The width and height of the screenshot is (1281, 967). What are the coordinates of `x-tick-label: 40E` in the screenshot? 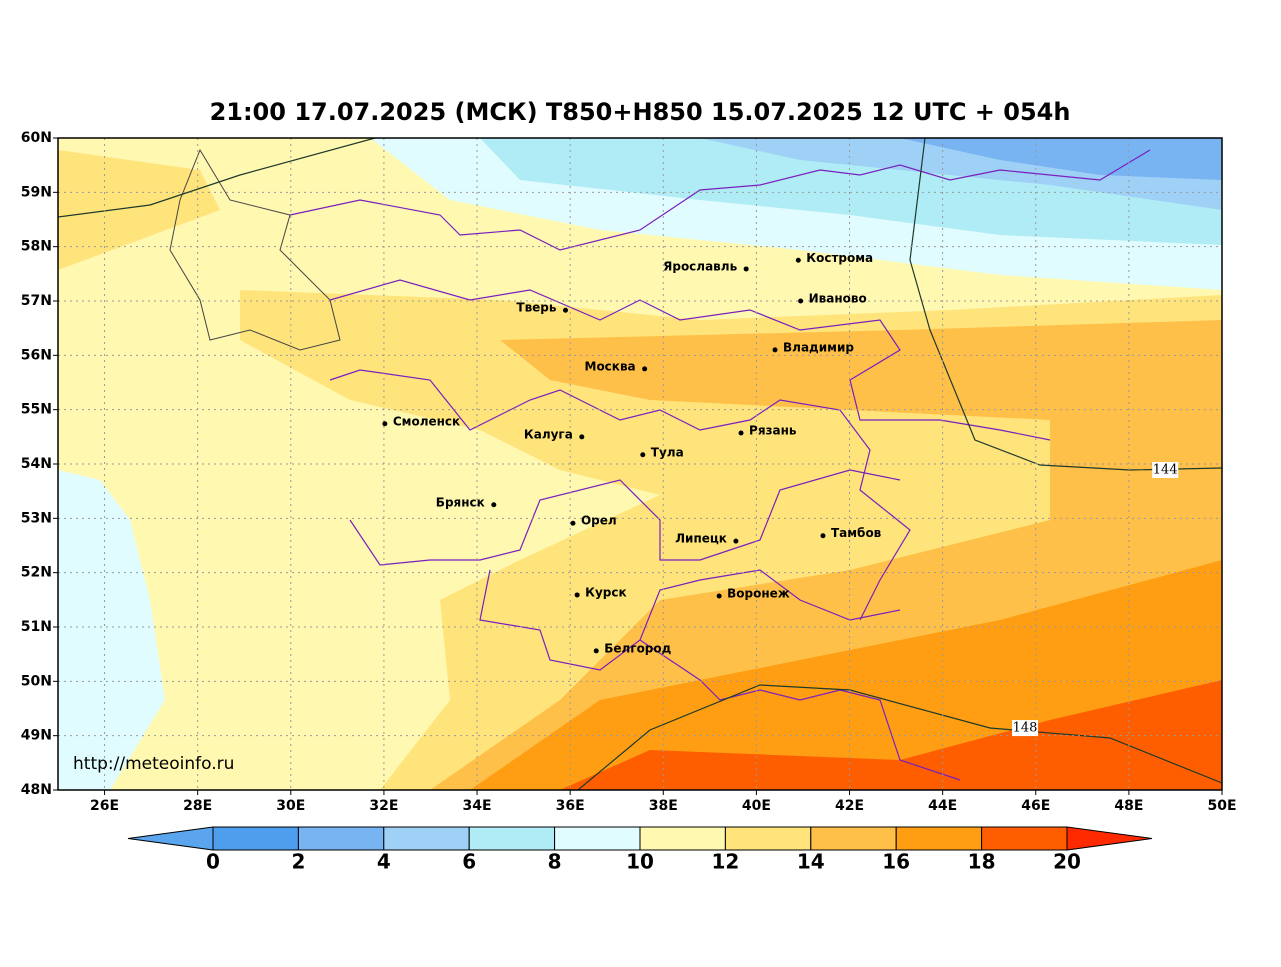 It's located at (756, 806).